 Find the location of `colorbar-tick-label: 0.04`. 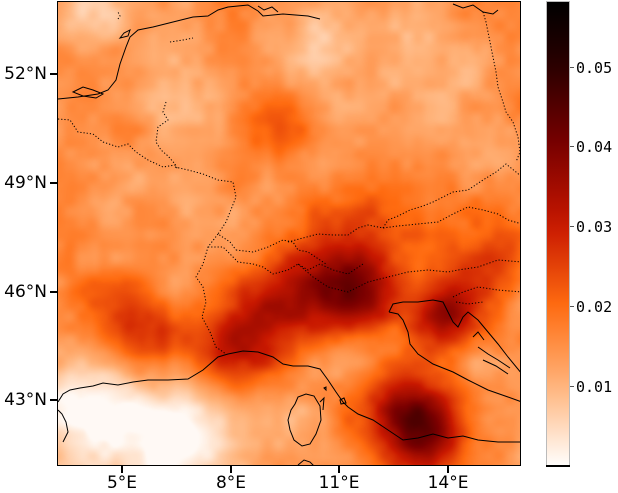

colorbar-tick-label: 0.04 is located at coordinates (594, 147).